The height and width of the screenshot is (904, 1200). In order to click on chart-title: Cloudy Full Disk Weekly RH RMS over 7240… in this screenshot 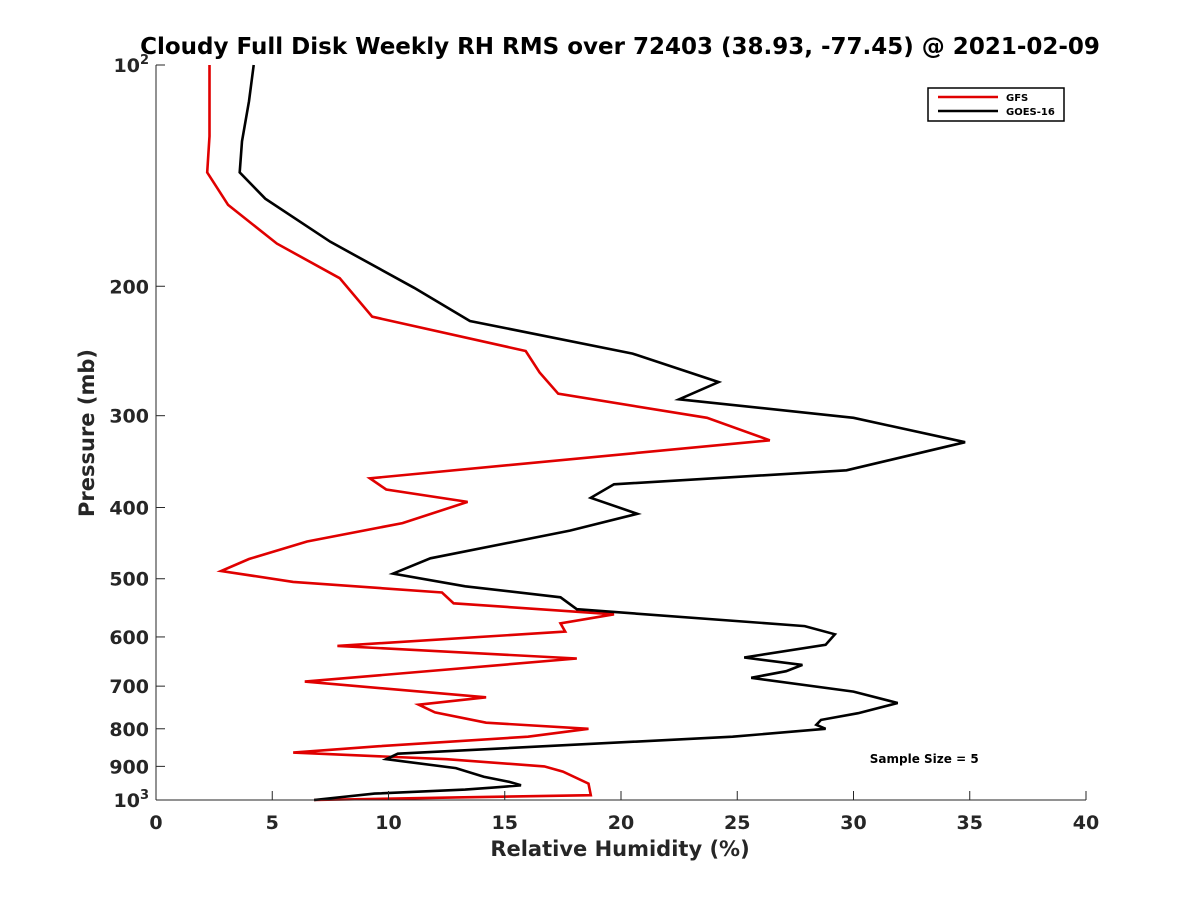, I will do `click(620, 47)`.